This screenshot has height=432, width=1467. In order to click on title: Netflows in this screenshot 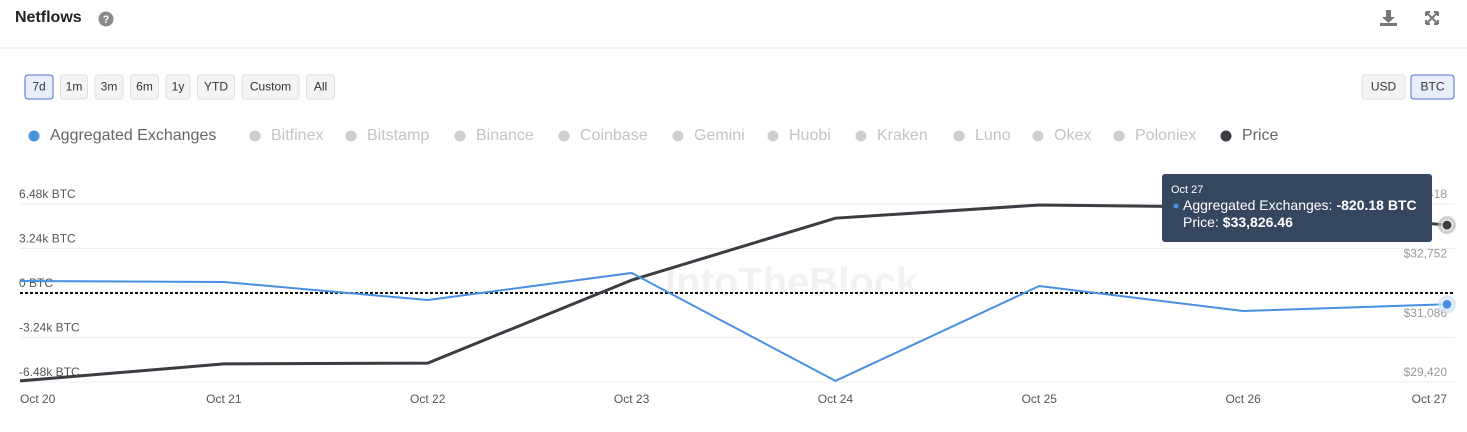, I will do `click(48, 17)`.